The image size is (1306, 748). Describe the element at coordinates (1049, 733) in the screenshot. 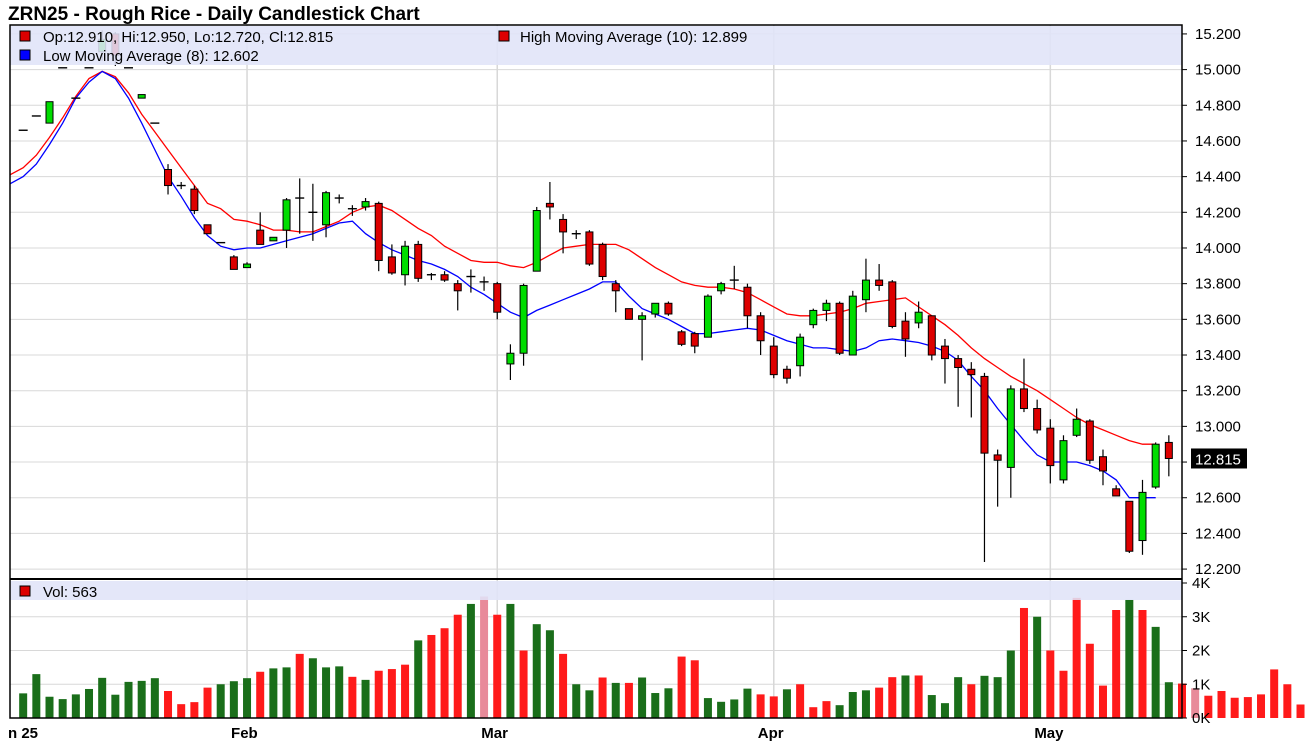

I see `x-tick-label: May` at that location.